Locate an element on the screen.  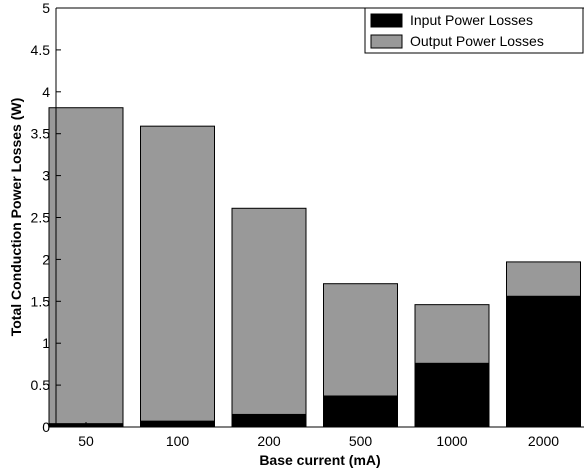
x-tick-label: 1000 is located at coordinates (451, 441).